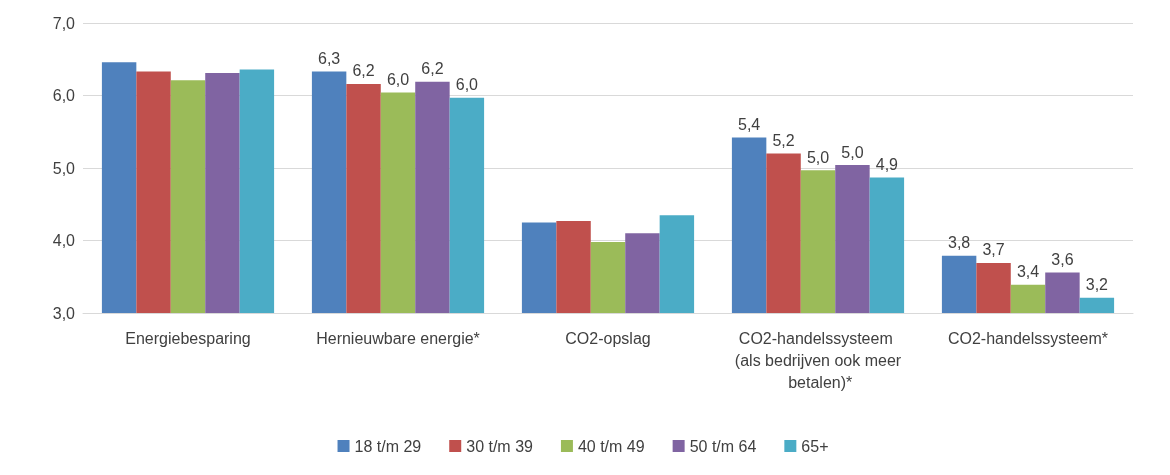 The image size is (1170, 475). I want to click on y-tick-label: 3,0, so click(64, 313).